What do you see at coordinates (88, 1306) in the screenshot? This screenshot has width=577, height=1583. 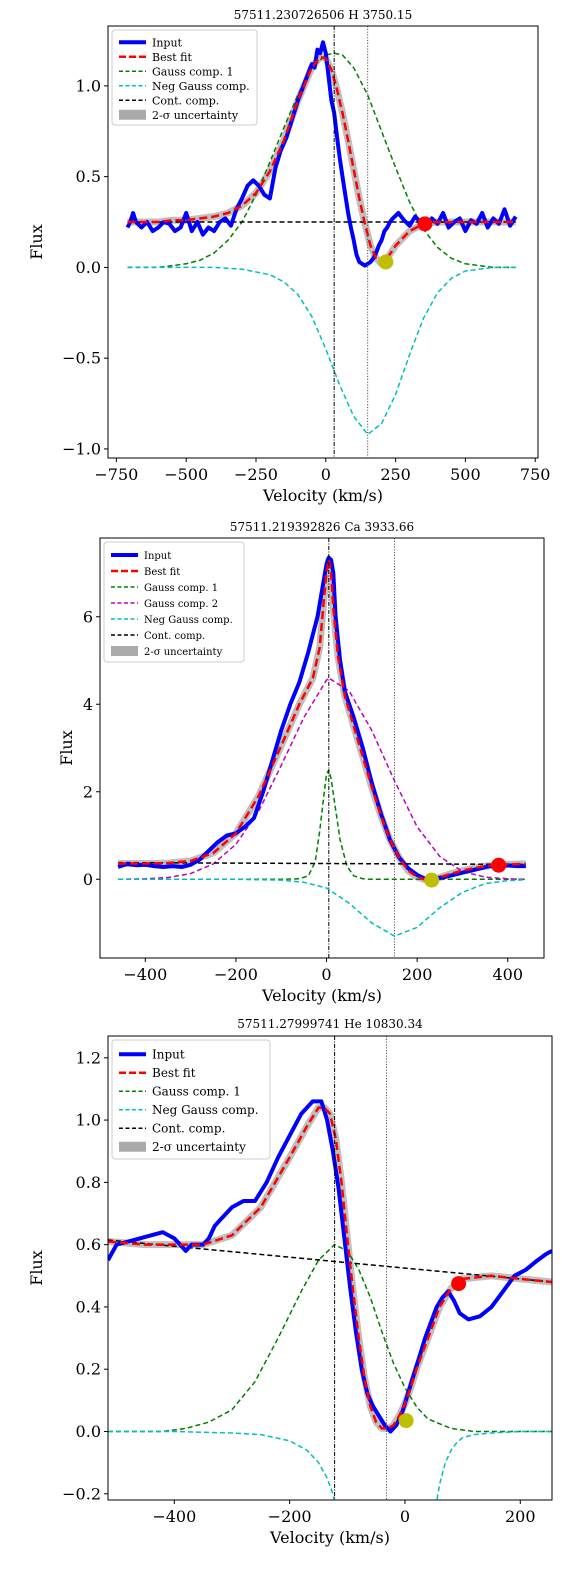 I see `y-tick-label: 0.4` at bounding box center [88, 1306].